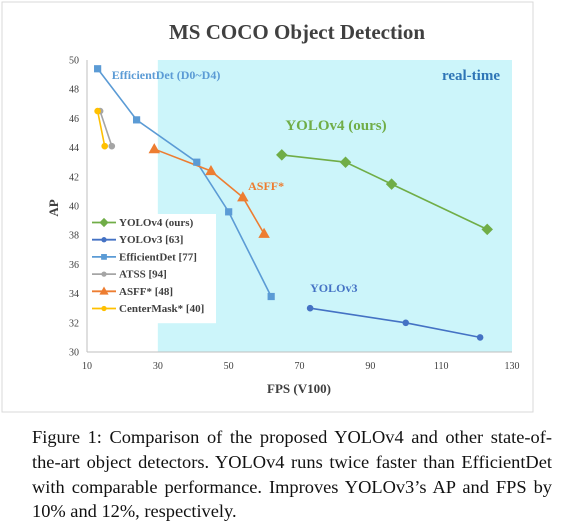 This screenshot has height=531, width=573. Describe the element at coordinates (158, 257) in the screenshot. I see `legend-label-efficientdet-77: EfficientDet [77]` at that location.